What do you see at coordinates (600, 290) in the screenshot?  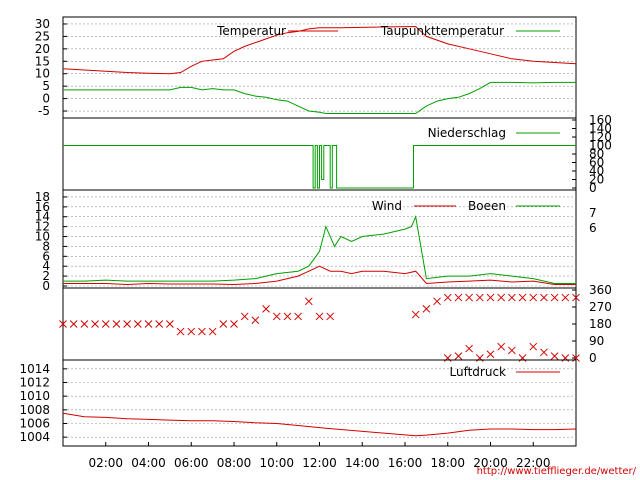 I see `y-tick-right-wind_direction-0: 360` at bounding box center [600, 290].